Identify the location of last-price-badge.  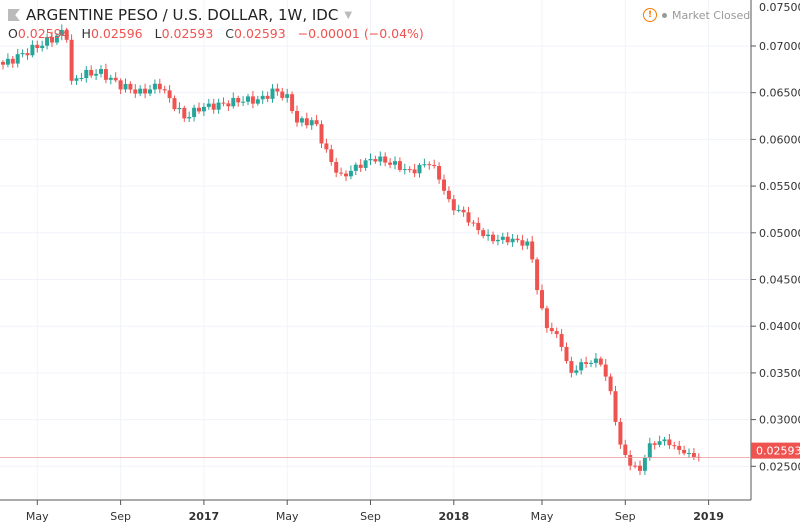
(775, 450).